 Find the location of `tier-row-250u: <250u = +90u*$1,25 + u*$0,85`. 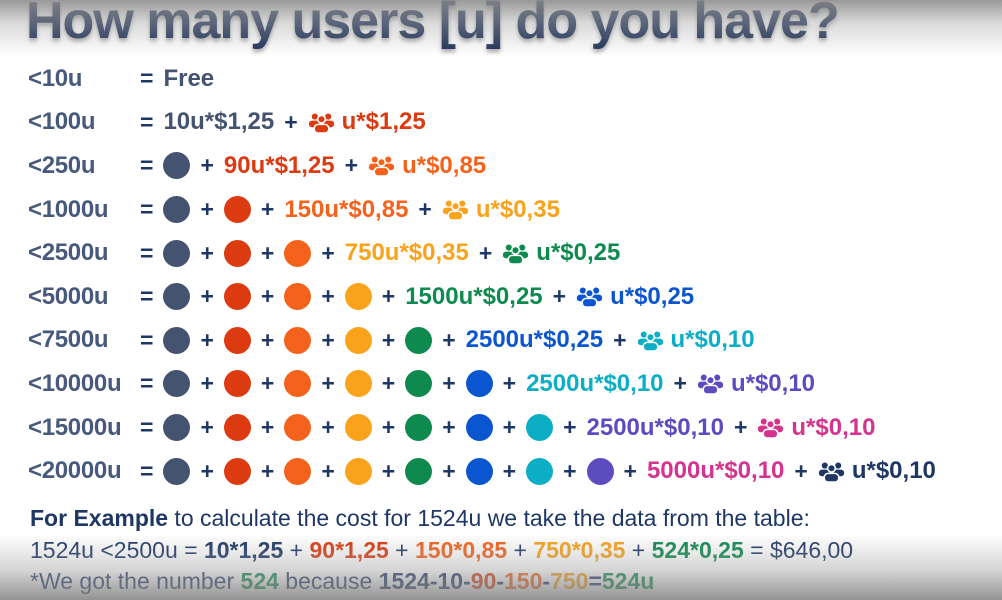

tier-row-250u: <250u = +90u*$1,25 + u*$0,85 is located at coordinates (482, 166).